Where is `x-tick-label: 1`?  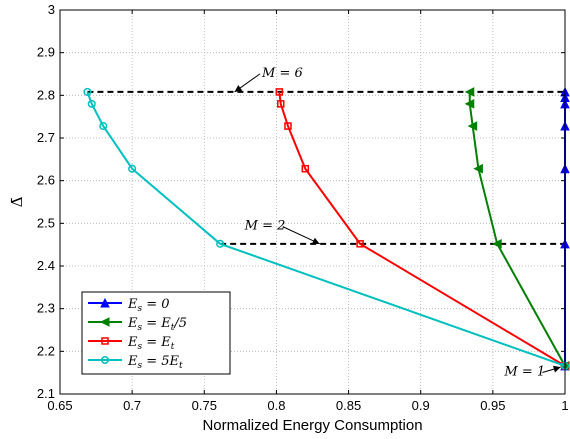
x-tick-label: 1 is located at coordinates (564, 405).